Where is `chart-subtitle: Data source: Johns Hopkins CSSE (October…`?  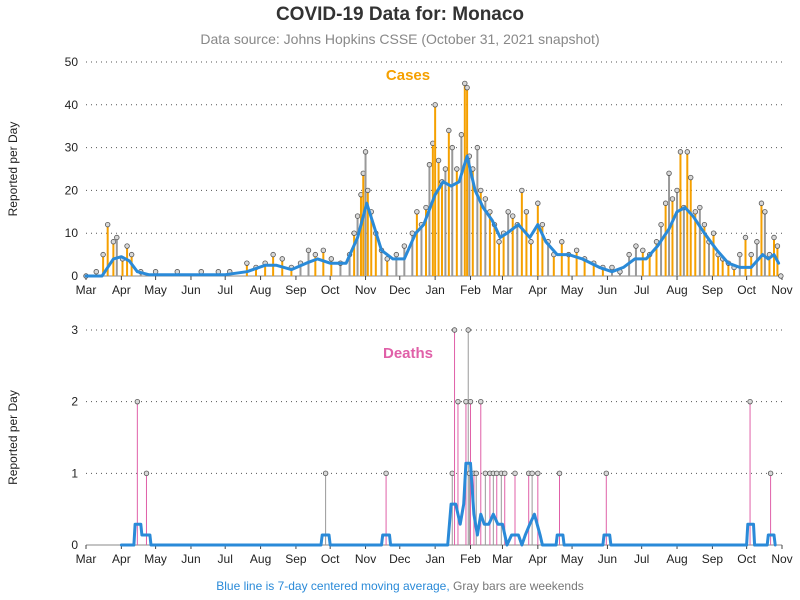 chart-subtitle: Data source: Johns Hopkins CSSE (October… is located at coordinates (400, 39).